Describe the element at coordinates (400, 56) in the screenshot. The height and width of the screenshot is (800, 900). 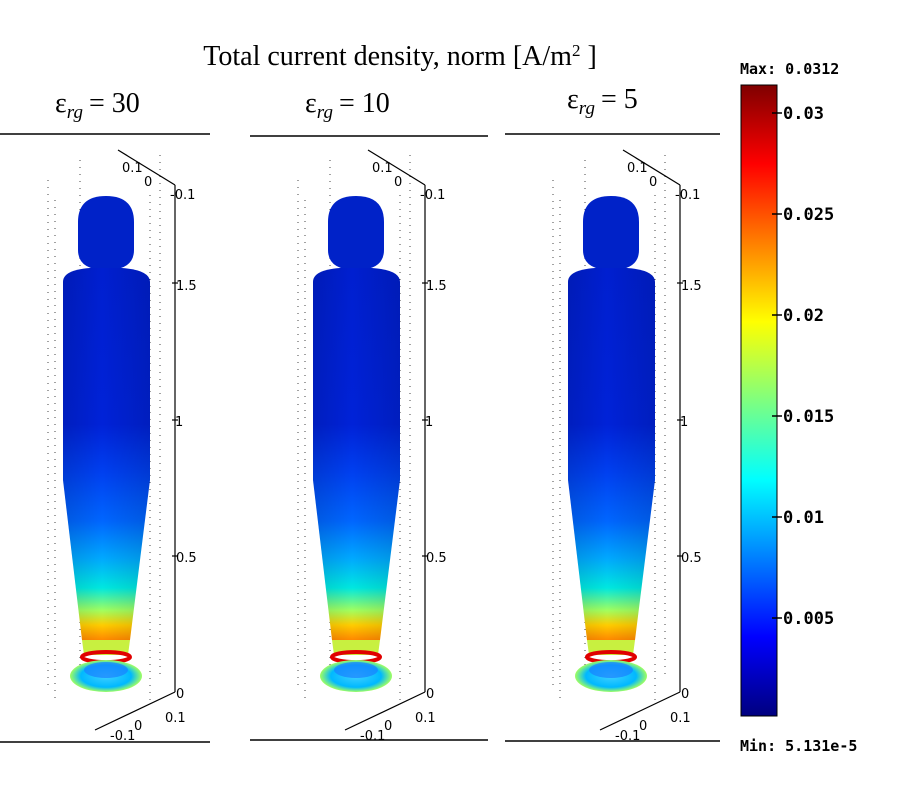
I see `figure-title: Total current density, norm [A/m2 ]` at that location.